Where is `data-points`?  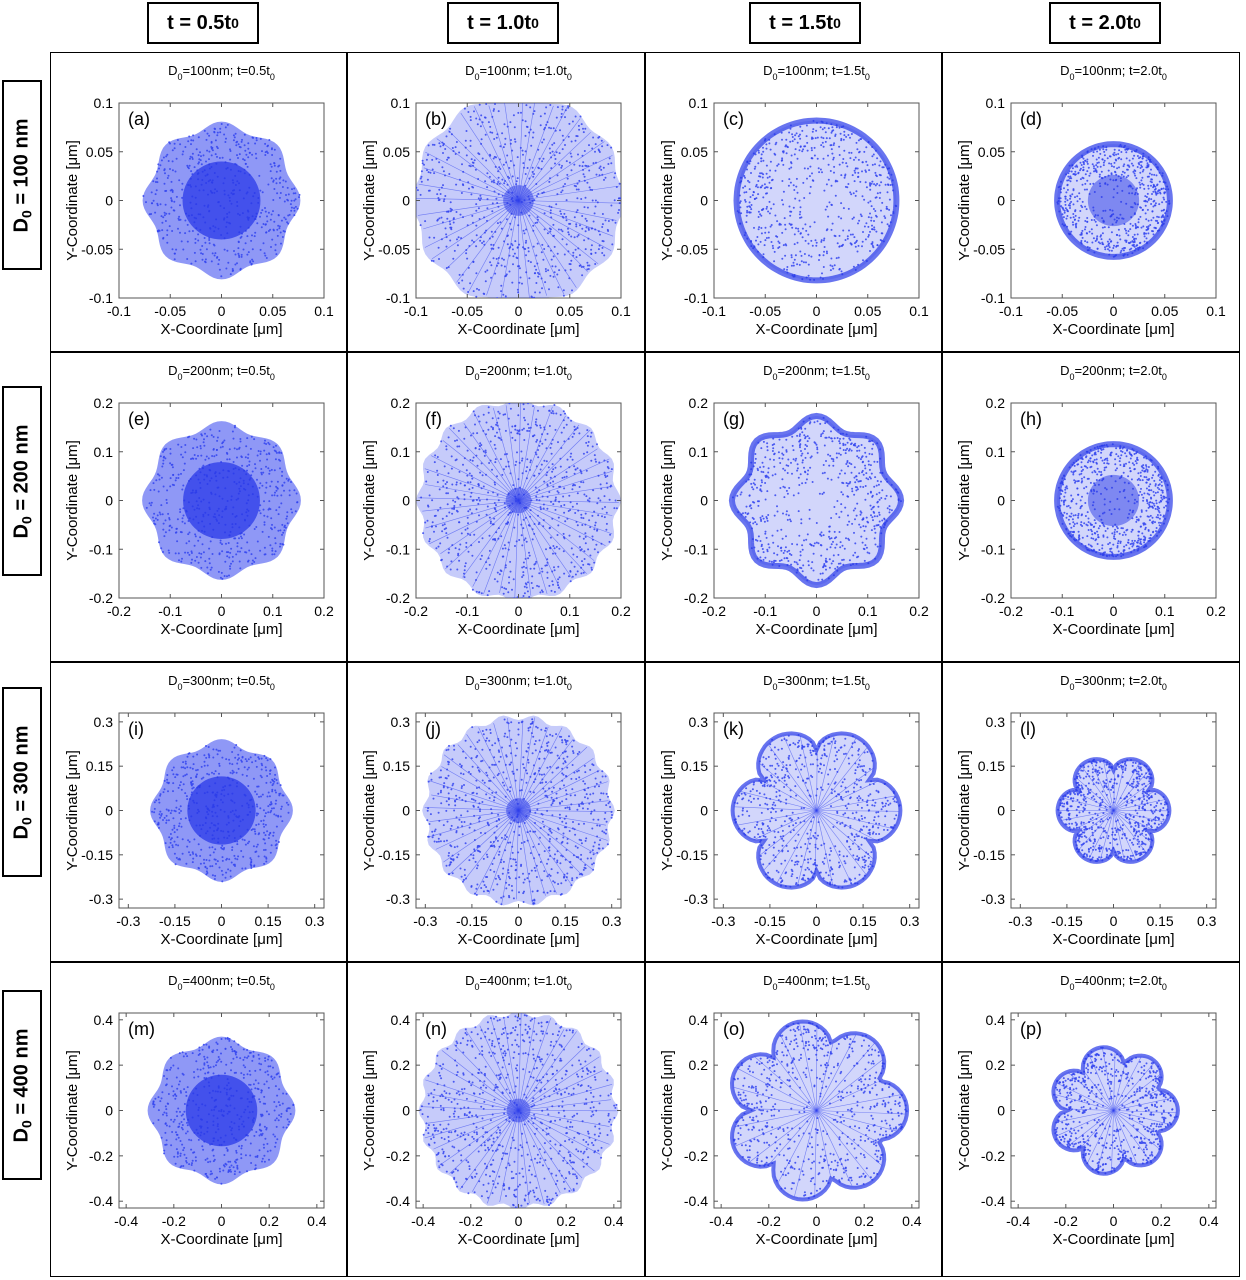
data-points is located at coordinates (518, 500).